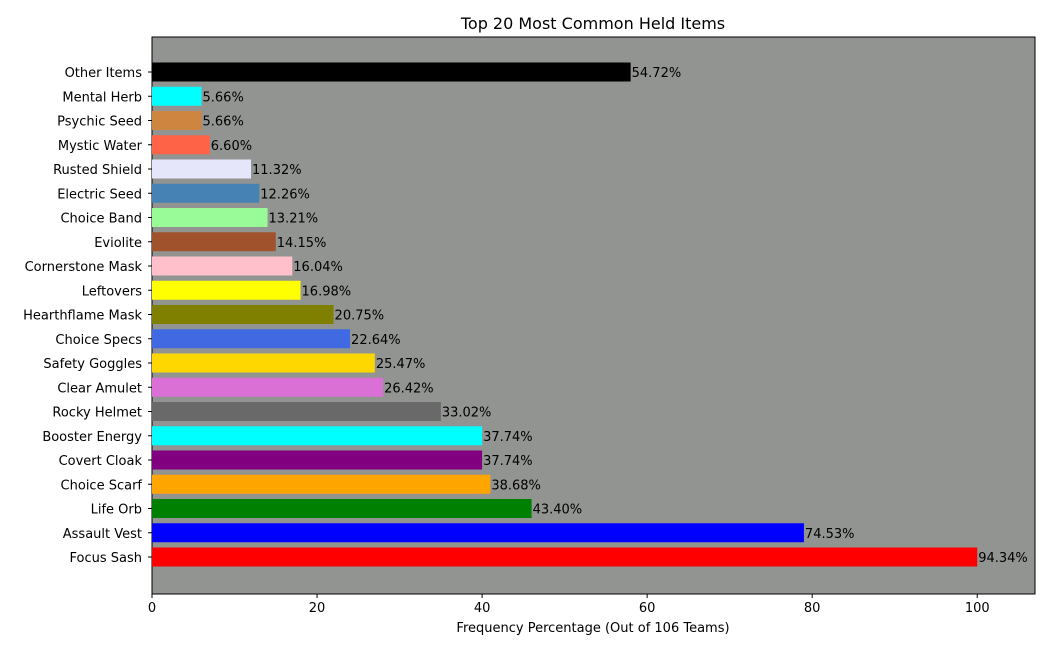 The width and height of the screenshot is (1050, 650). Describe the element at coordinates (102, 534) in the screenshot. I see `y-tick-label: Assault Vest` at that location.